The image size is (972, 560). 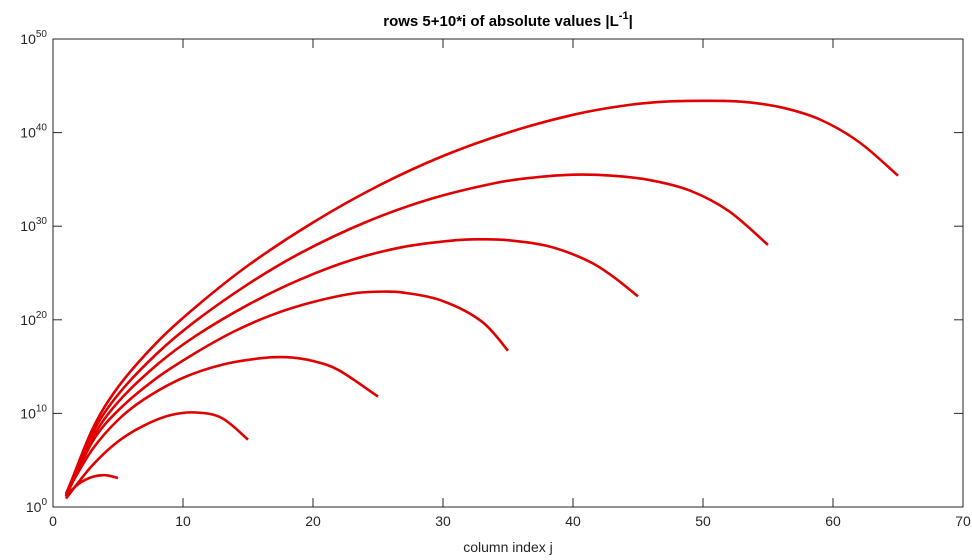 I want to click on x-tick-label: 70, so click(x=963, y=521).